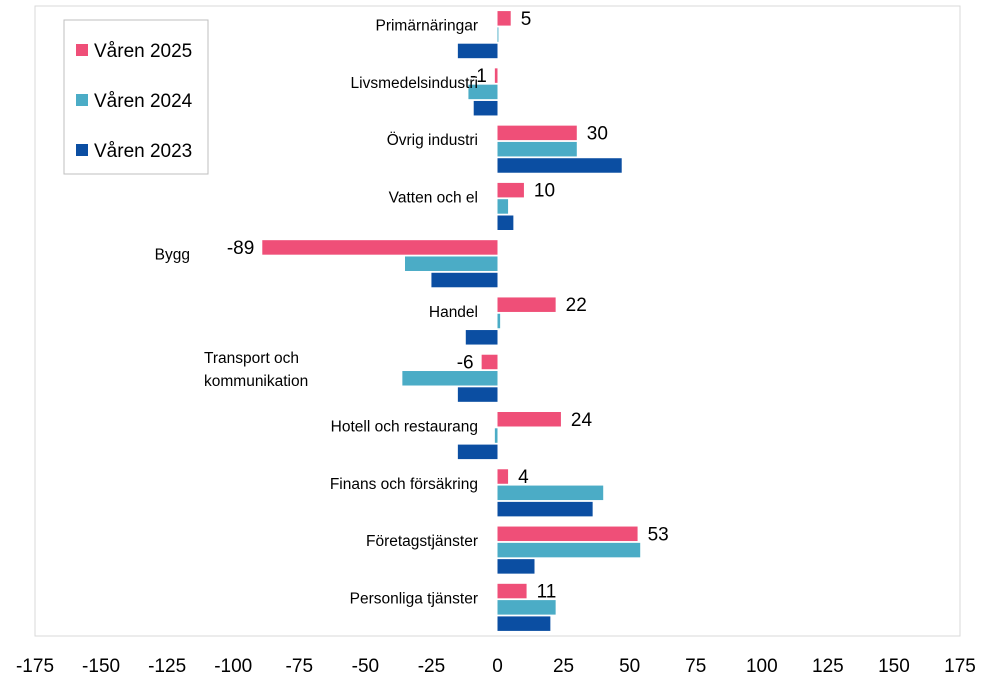 The height and width of the screenshot is (681, 996). What do you see at coordinates (894, 666) in the screenshot?
I see `x-tick-label: 150` at bounding box center [894, 666].